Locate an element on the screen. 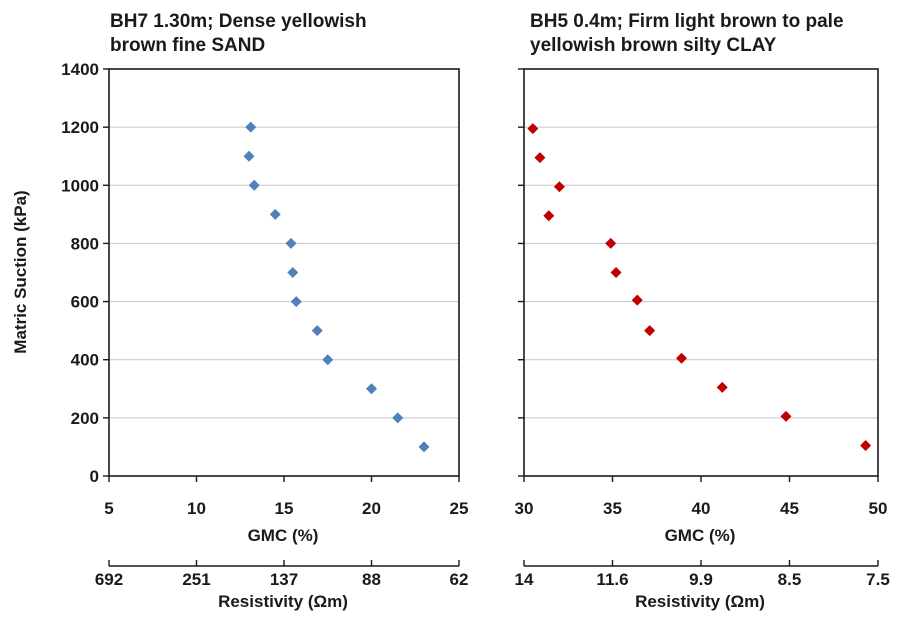 This screenshot has width=922, height=618. y-tick-label: 1200 is located at coordinates (80, 127).